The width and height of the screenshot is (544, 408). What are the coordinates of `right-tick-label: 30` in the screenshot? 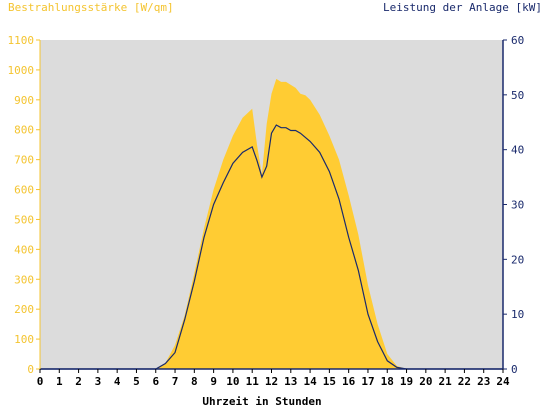 It's located at (517, 205).